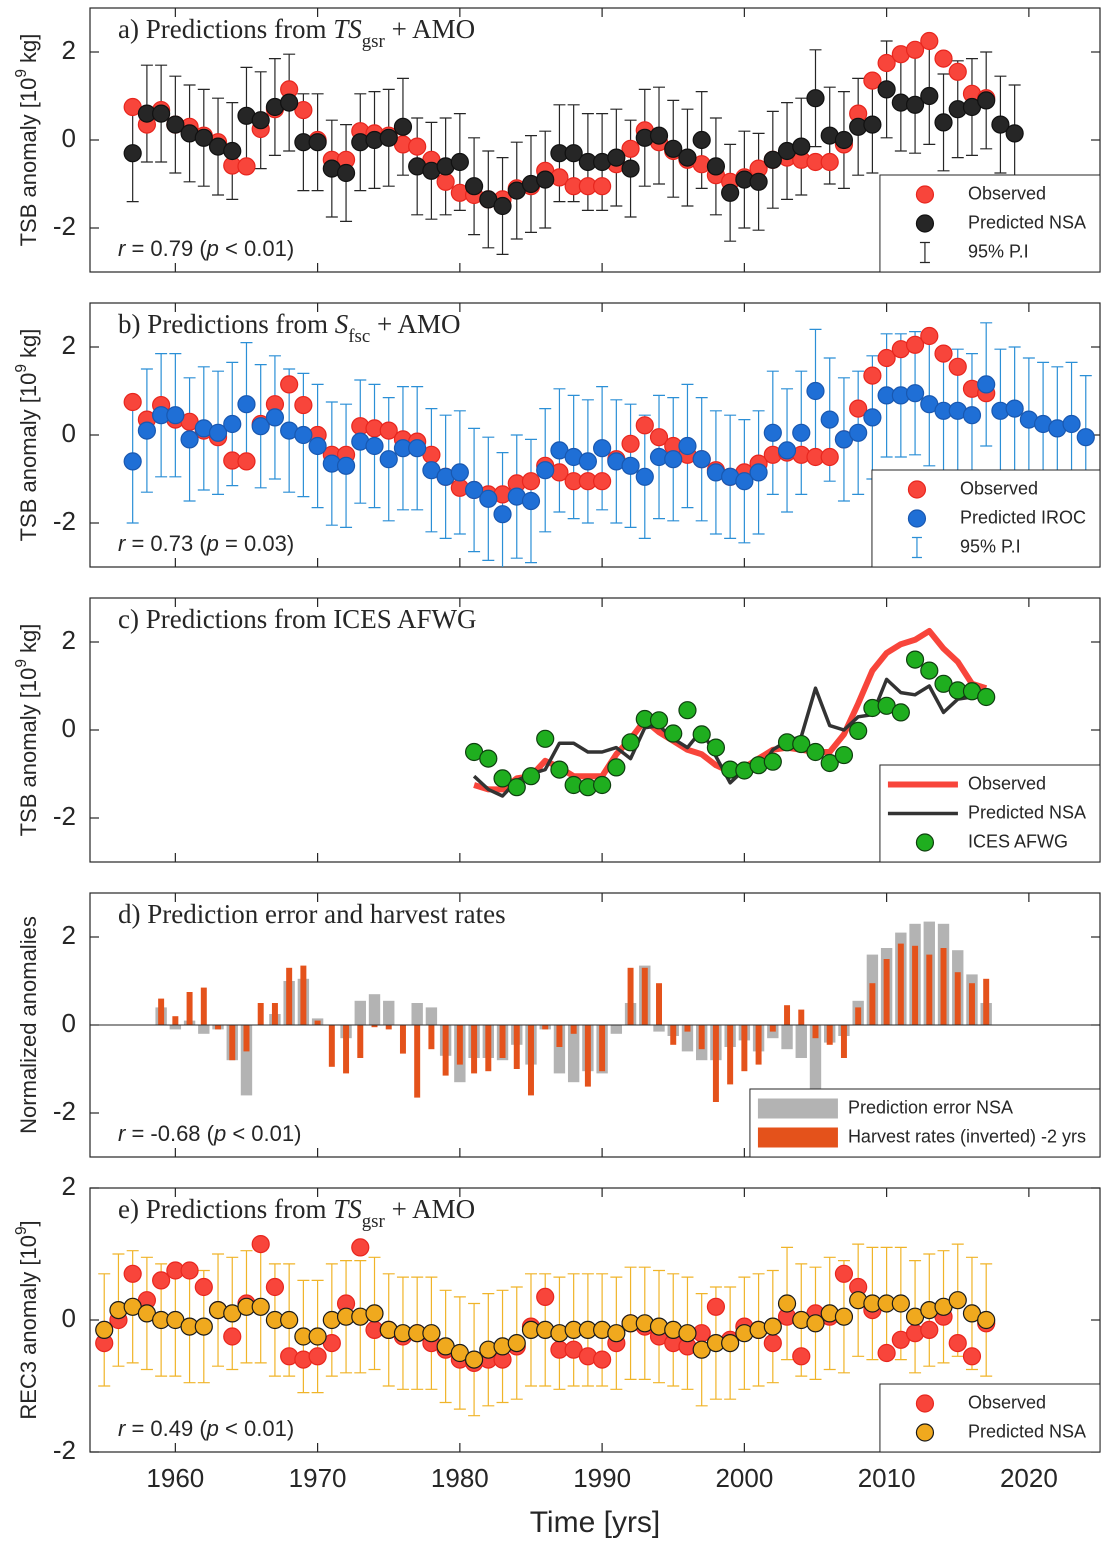 The height and width of the screenshot is (1542, 1109). Describe the element at coordinates (1018, 841) in the screenshot. I see `legend-label: ICES AFWG` at that location.